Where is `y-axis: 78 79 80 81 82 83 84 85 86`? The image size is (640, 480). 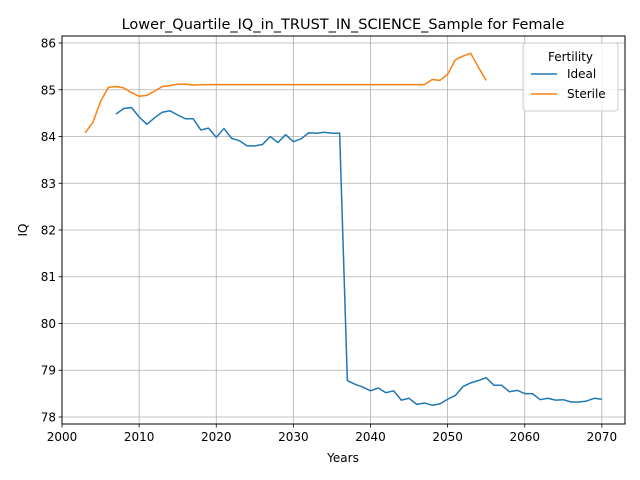
y-axis: 78 79 80 81 82 83 84 85 86 is located at coordinates (51, 230).